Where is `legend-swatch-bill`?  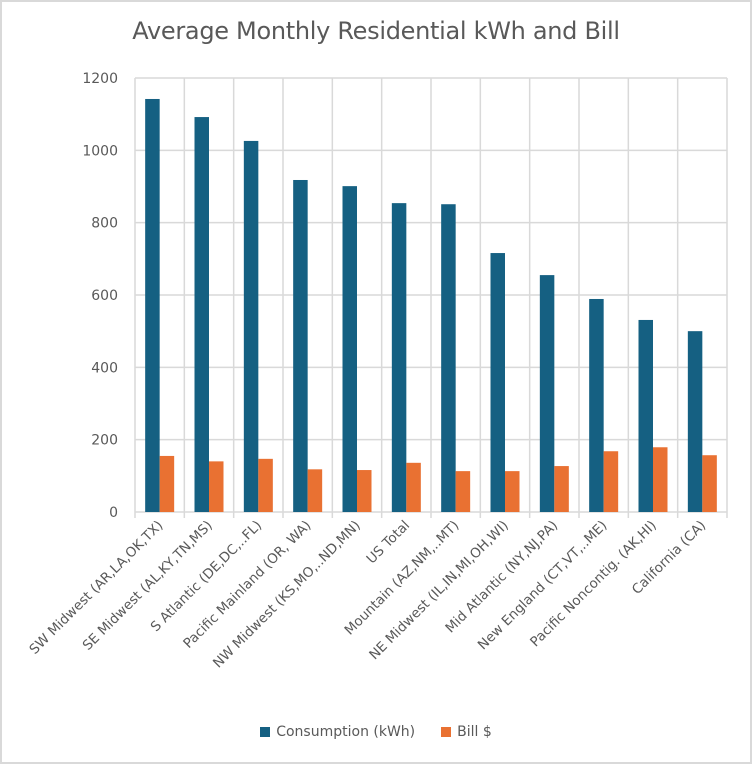
legend-swatch-bill is located at coordinates (446, 732).